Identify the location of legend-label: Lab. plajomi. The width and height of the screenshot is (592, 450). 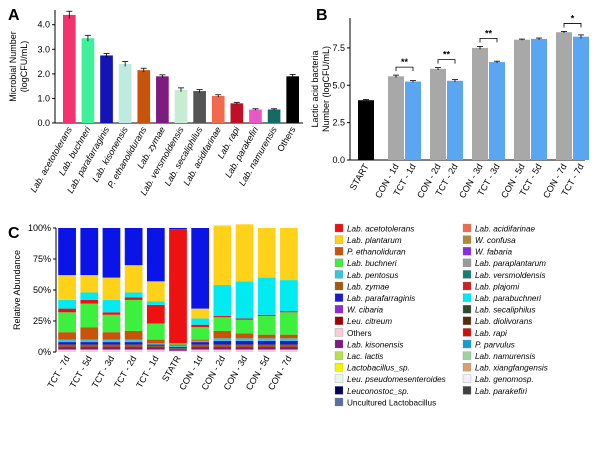
(497, 286).